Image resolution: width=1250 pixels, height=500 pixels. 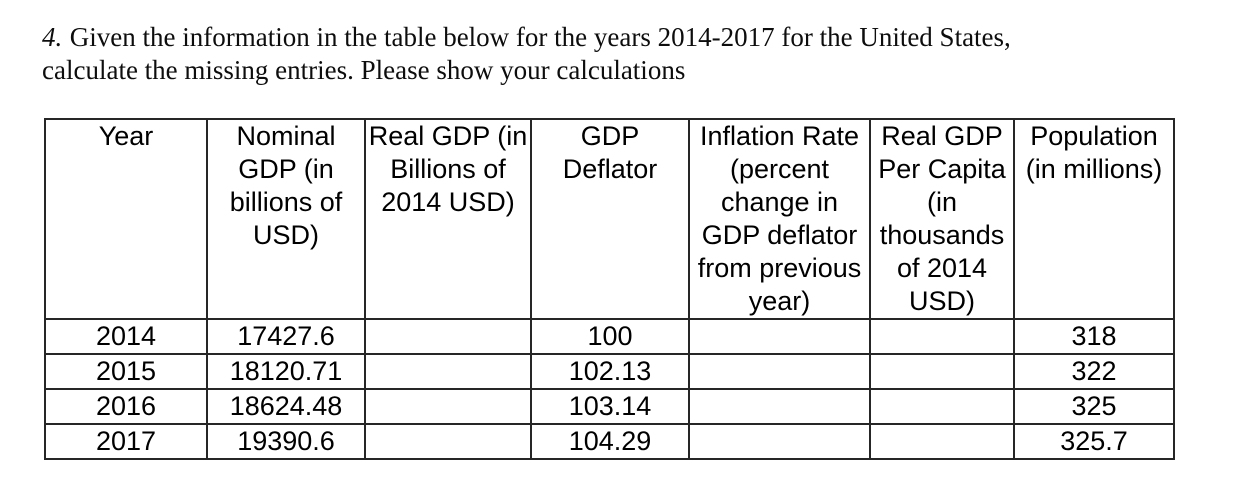 What do you see at coordinates (286, 219) in the screenshot?
I see `col-header-nominal-gdp: Nominal GDP (in billions of USD)` at bounding box center [286, 219].